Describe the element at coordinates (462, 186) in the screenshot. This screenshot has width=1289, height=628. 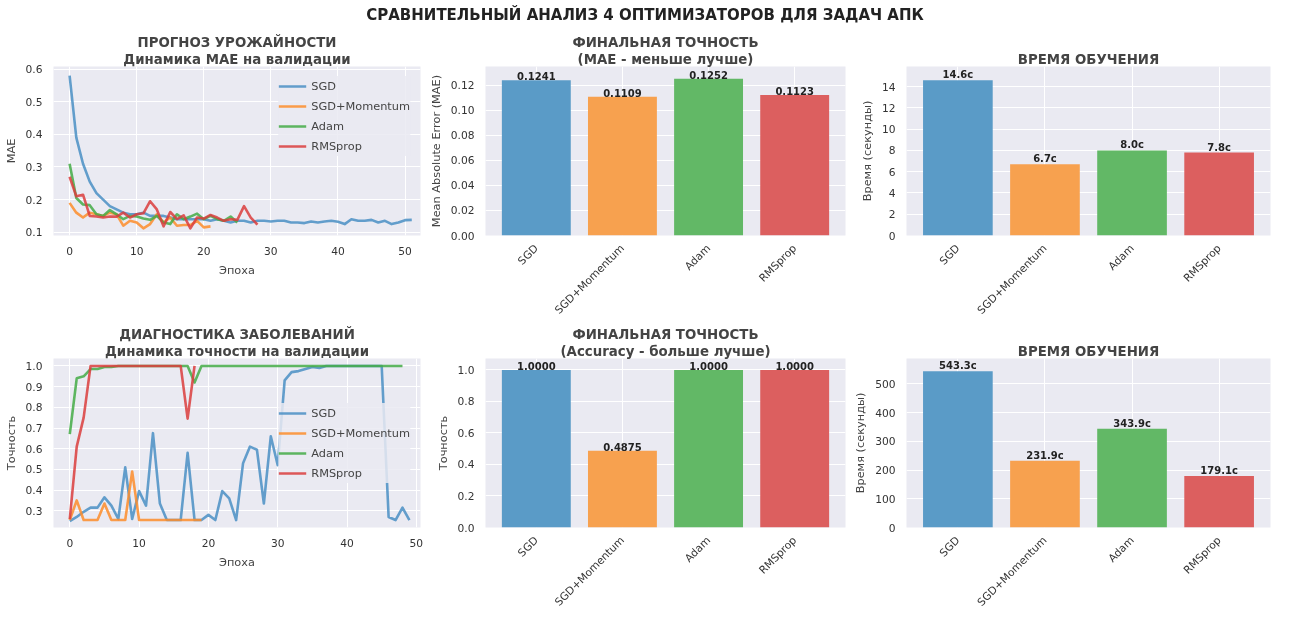
I see `y-tick-label: 0.04` at that location.